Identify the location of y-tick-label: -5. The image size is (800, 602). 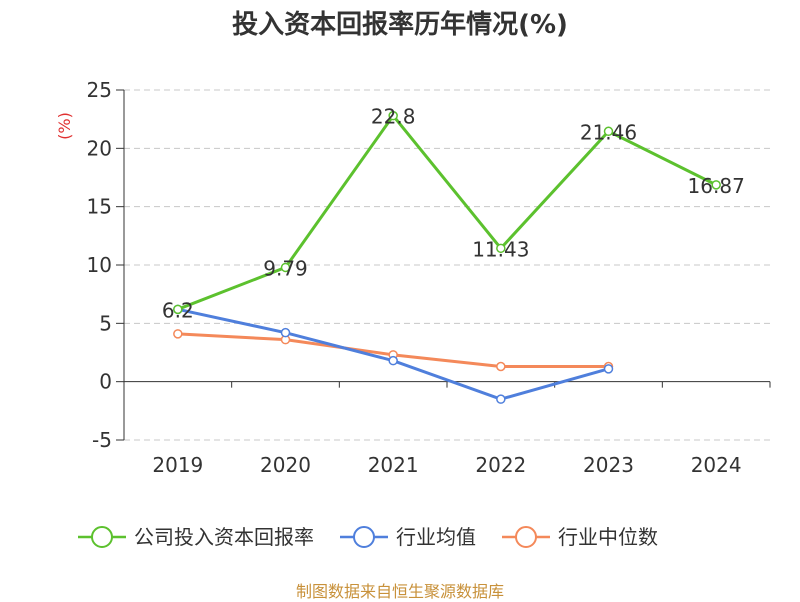
(102, 440).